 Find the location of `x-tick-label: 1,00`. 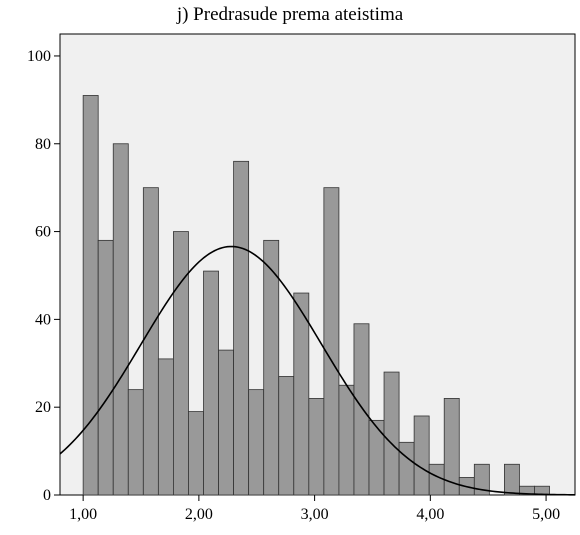

x-tick-label: 1,00 is located at coordinates (83, 514).